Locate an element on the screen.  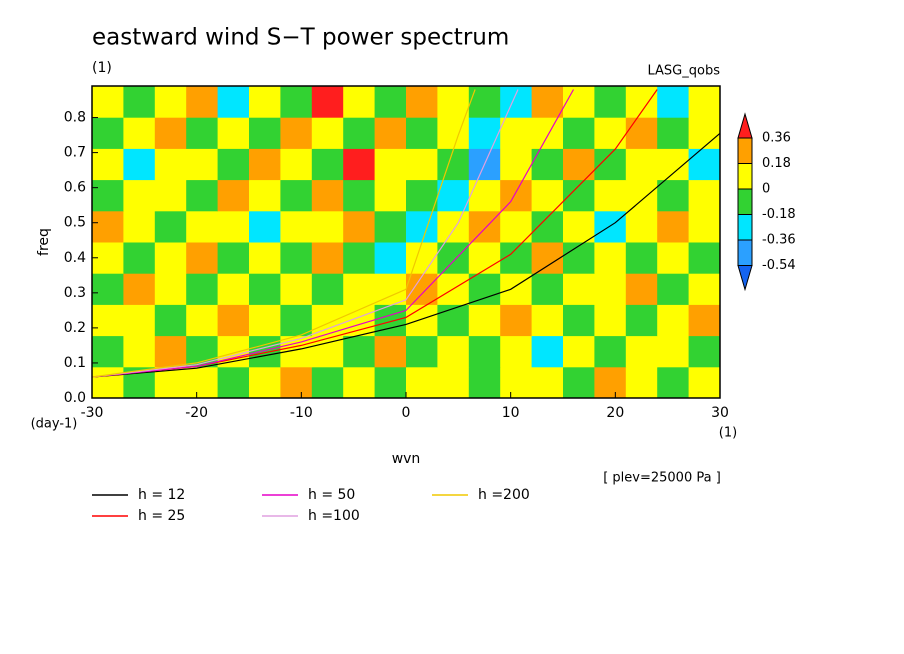
y-tick-label: 0.8 is located at coordinates (75, 118).